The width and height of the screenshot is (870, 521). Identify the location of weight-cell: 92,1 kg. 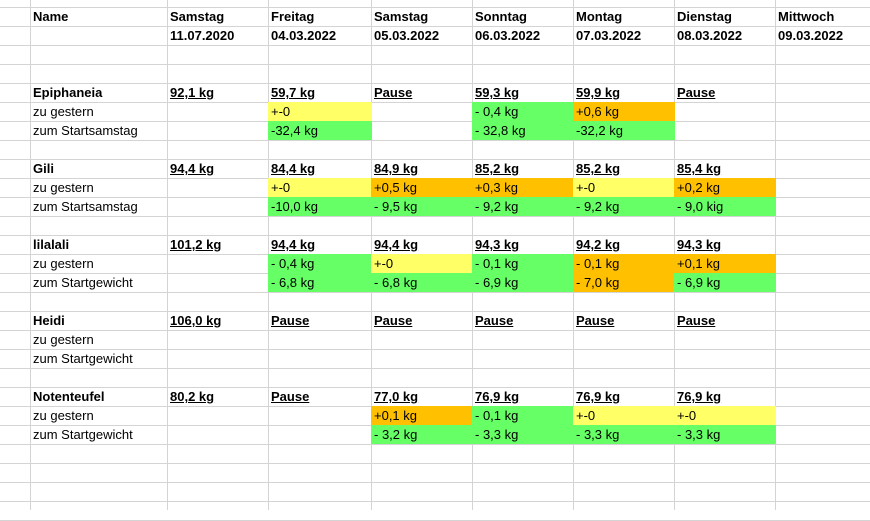
(192, 92).